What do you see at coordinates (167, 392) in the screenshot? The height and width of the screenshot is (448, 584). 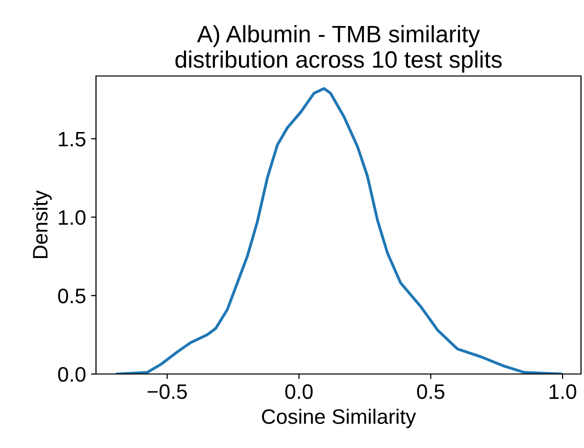 I see `x-tick-label: −0.5` at bounding box center [167, 392].